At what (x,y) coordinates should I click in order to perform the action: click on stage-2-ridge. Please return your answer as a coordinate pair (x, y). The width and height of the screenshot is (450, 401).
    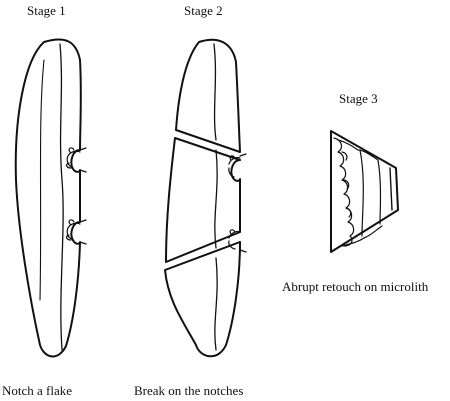
    Looking at the image, I should click on (215, 197).